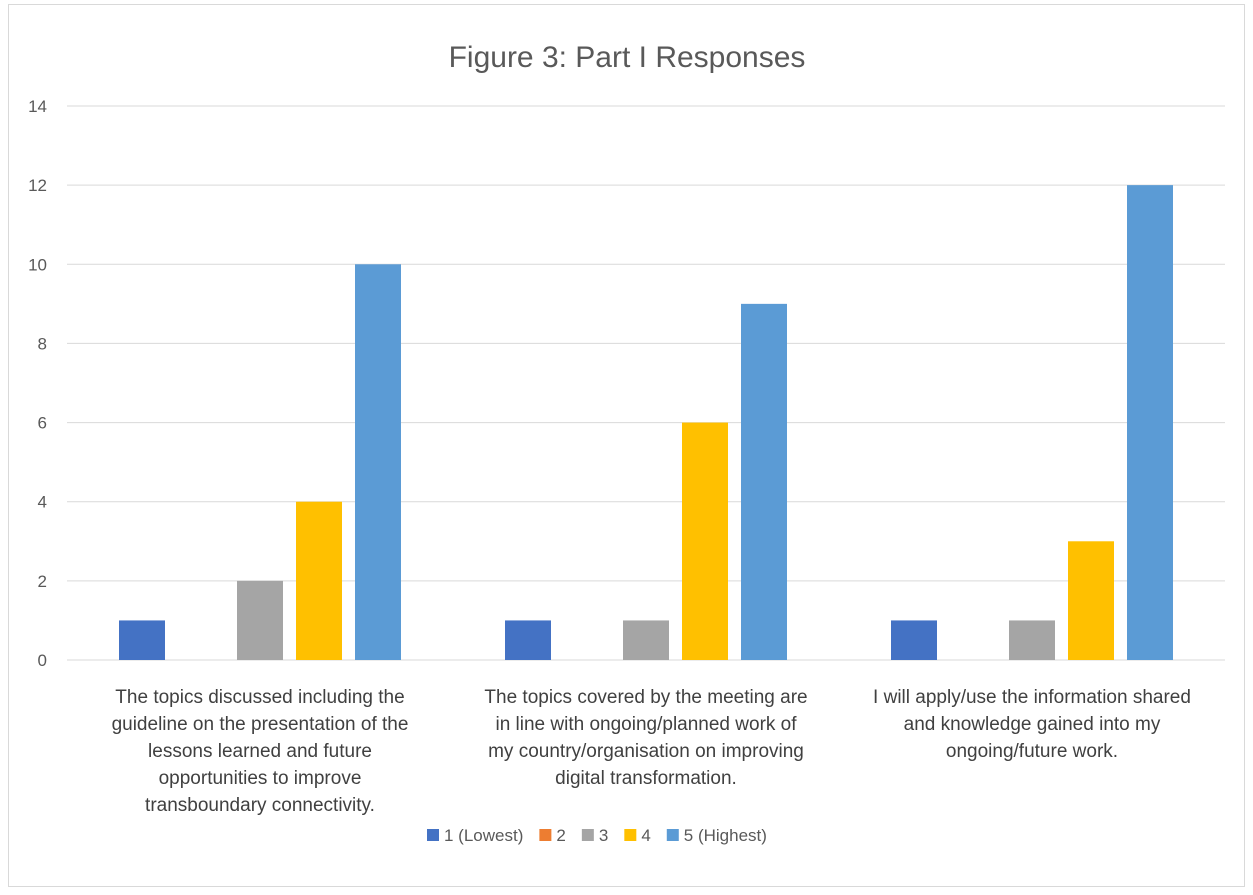 The image size is (1253, 895). Describe the element at coordinates (646, 640) in the screenshot. I see `bar-series3-cat2` at that location.